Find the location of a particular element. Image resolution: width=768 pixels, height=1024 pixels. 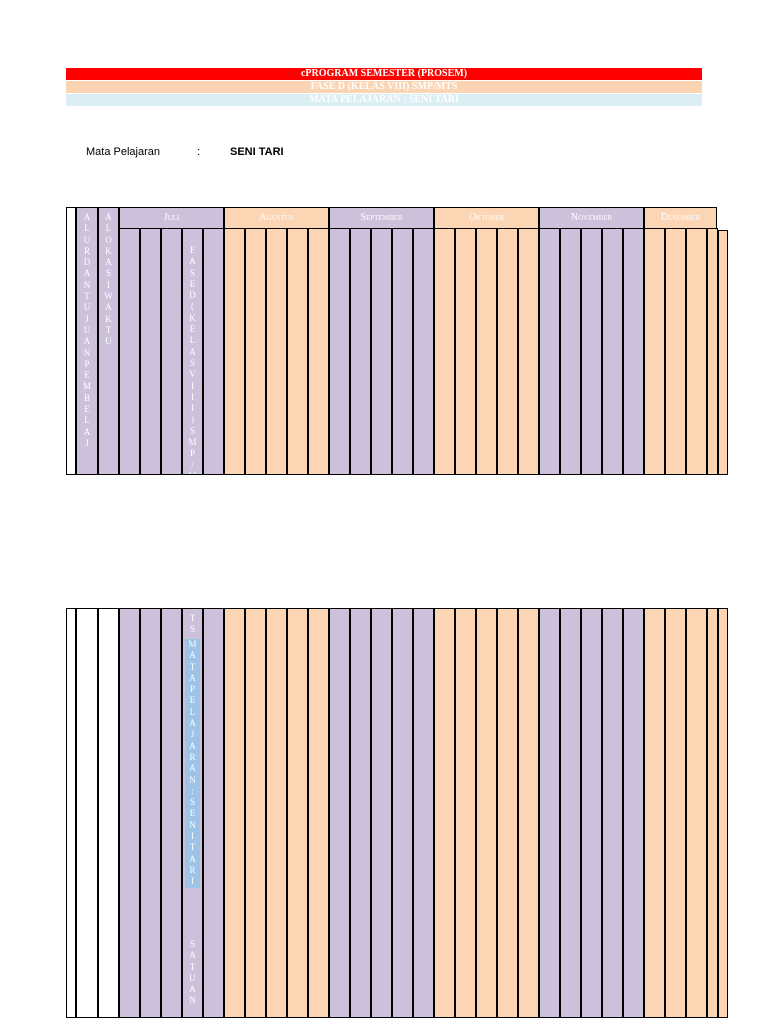

month-header-september: September is located at coordinates (381, 218).